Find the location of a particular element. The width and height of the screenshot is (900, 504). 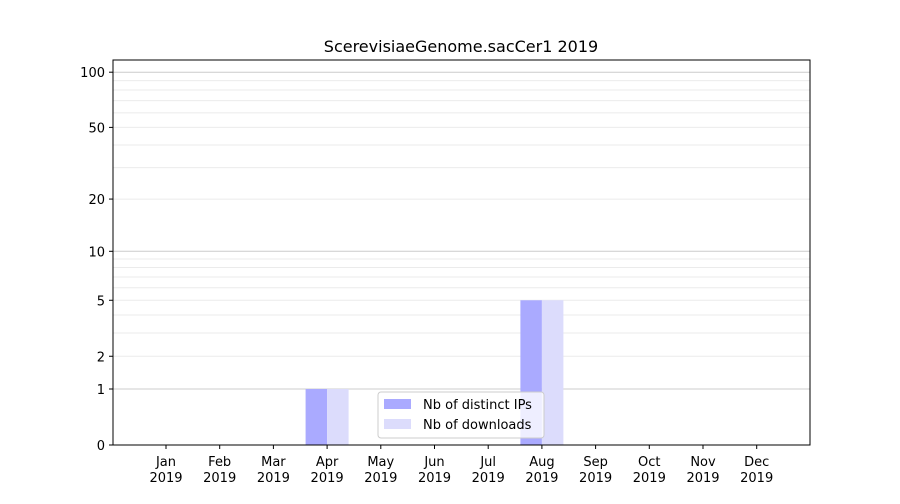

y-tick-label: 5 is located at coordinates (101, 301).